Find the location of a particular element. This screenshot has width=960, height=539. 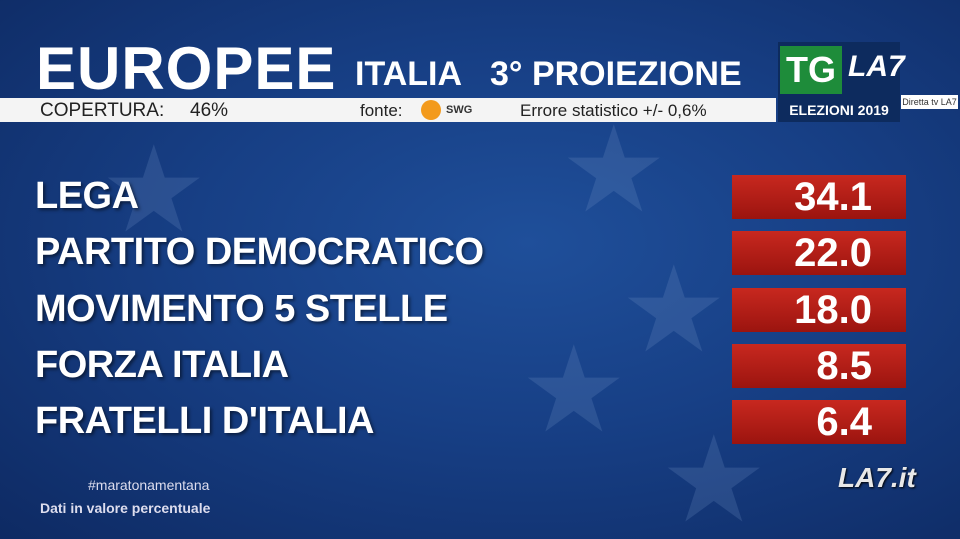

party-name: FORZA ITALIA is located at coordinates (162, 364).